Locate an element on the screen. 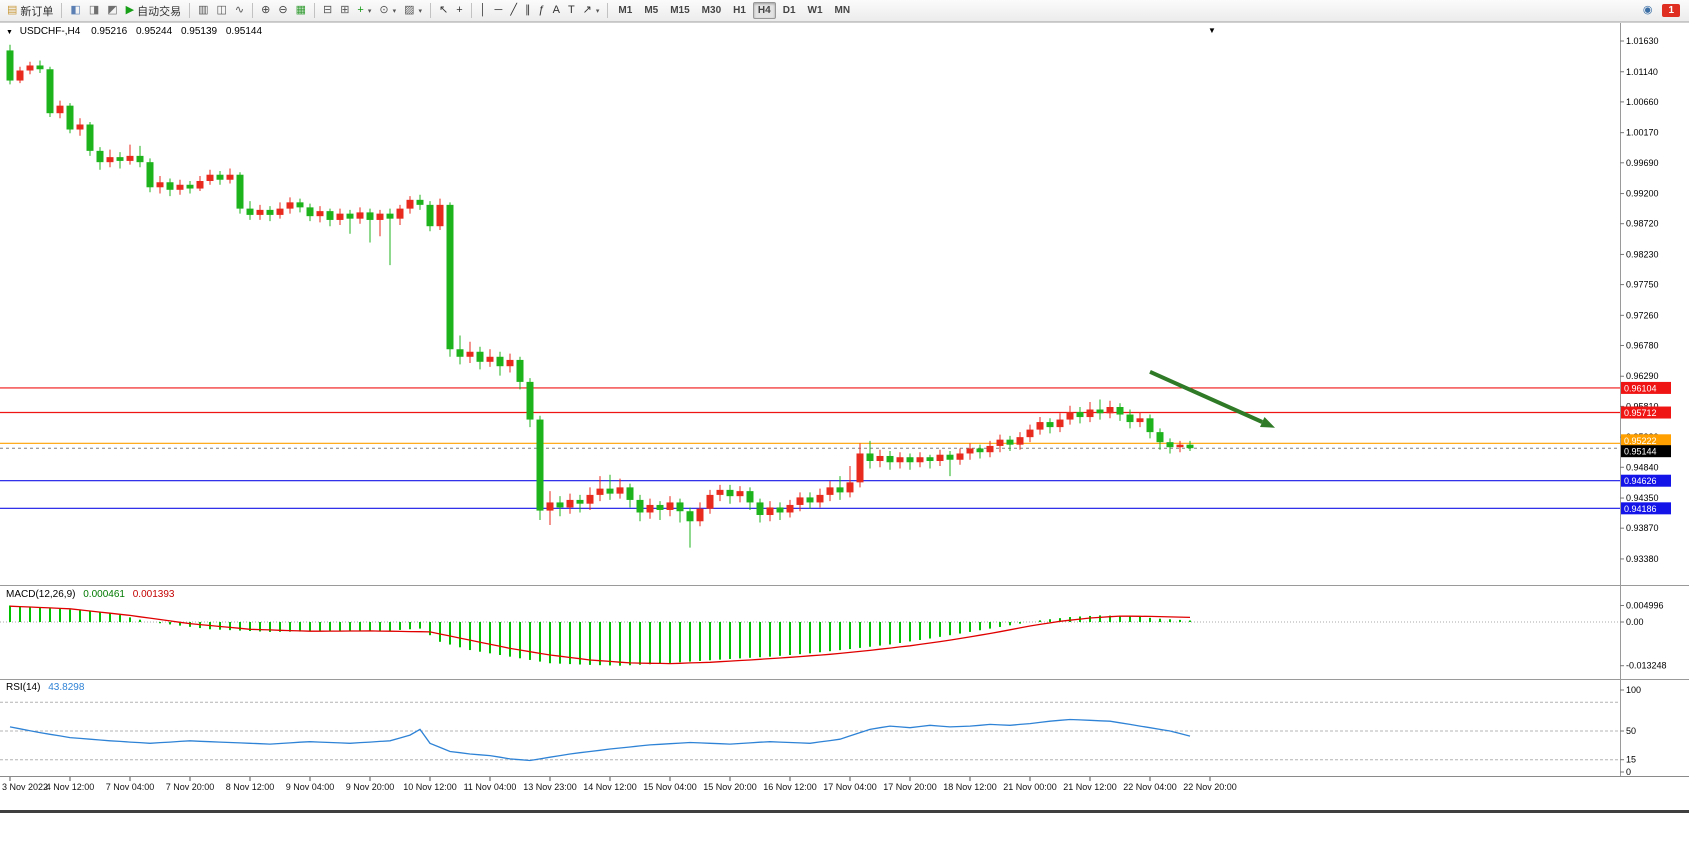 This screenshot has width=1689, height=858. rsi-axis-label: 100 is located at coordinates (1633, 690).